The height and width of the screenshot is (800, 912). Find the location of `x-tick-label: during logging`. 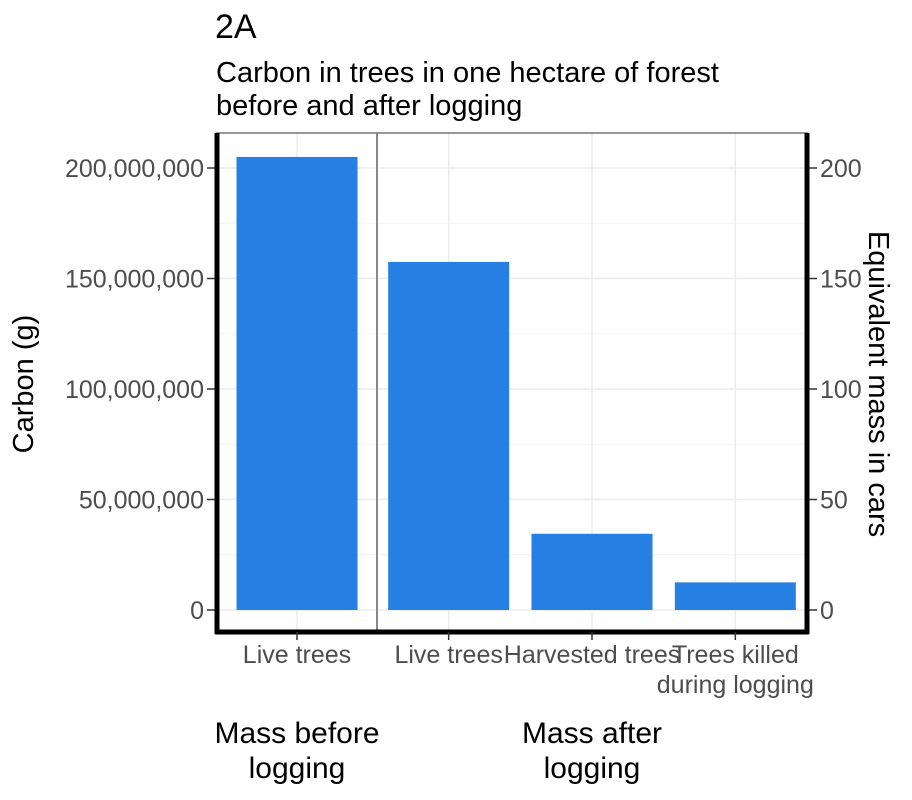

x-tick-label: during logging is located at coordinates (735, 685).